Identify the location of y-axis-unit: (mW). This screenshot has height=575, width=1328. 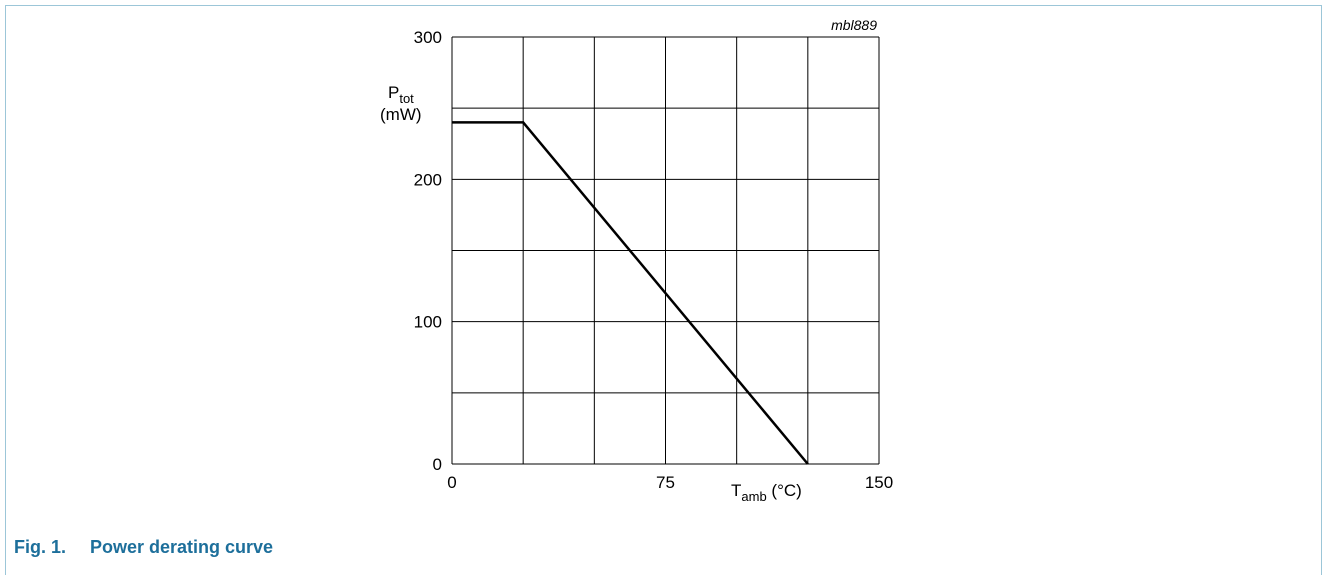
(401, 114).